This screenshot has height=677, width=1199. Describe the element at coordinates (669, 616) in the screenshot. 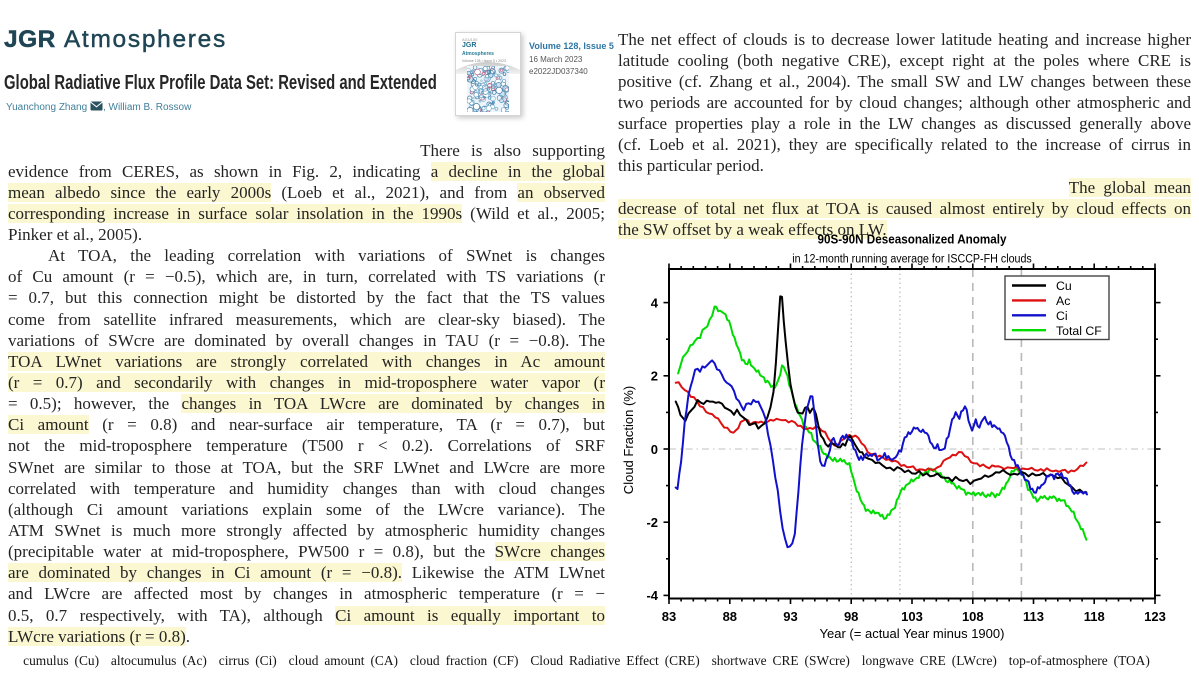

I see `svg-text: 83` at that location.